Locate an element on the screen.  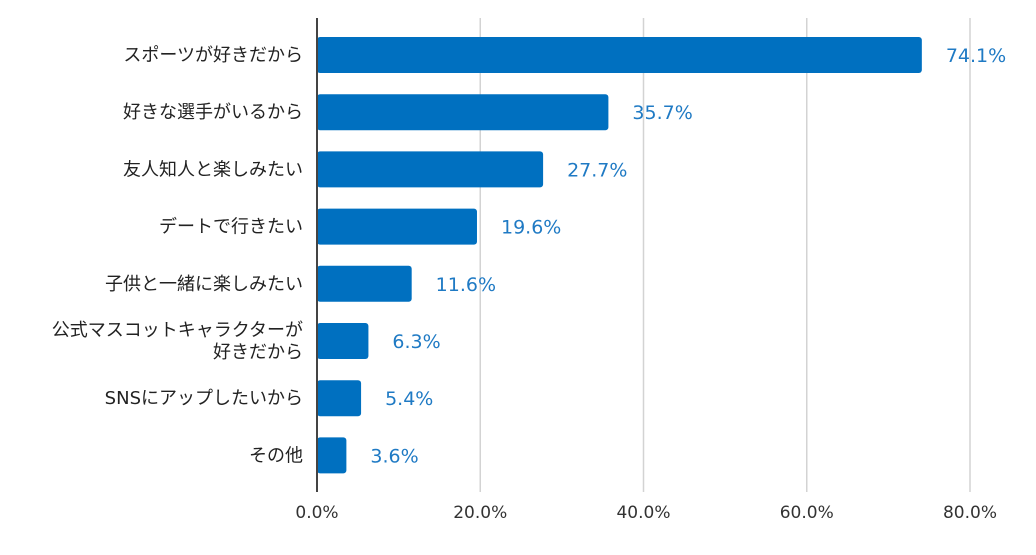
value-label: 5.4% is located at coordinates (409, 399).